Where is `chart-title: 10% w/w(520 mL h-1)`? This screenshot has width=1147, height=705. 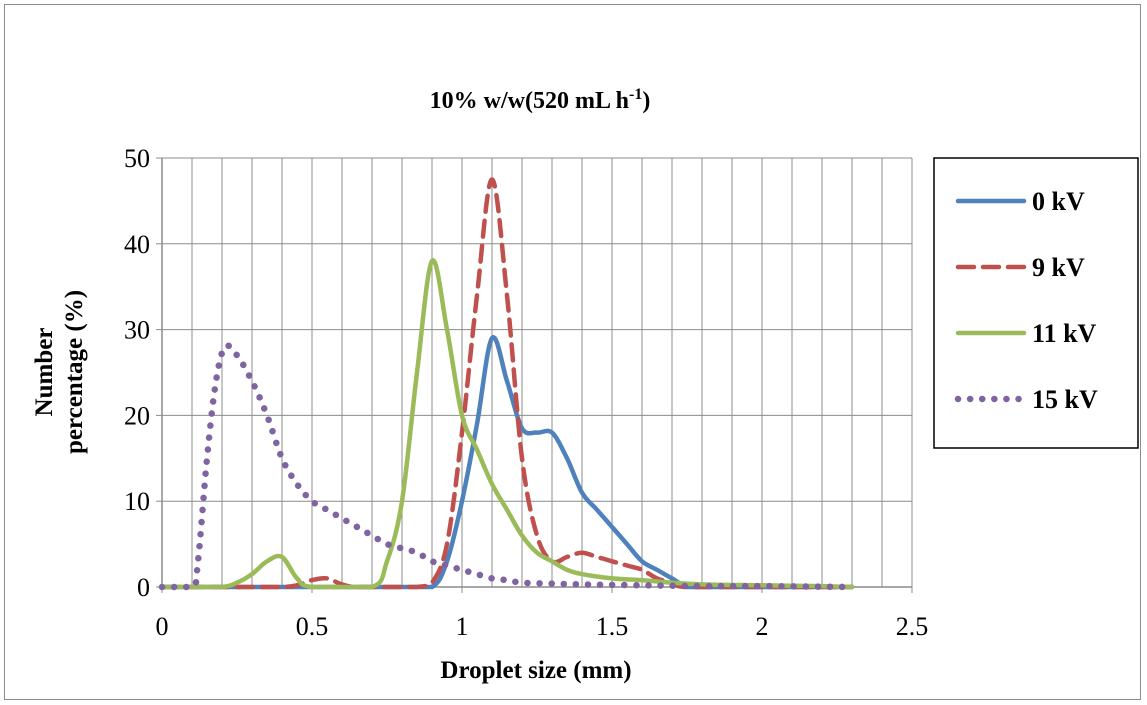 chart-title: 10% w/w(520 mL h-1) is located at coordinates (540, 100).